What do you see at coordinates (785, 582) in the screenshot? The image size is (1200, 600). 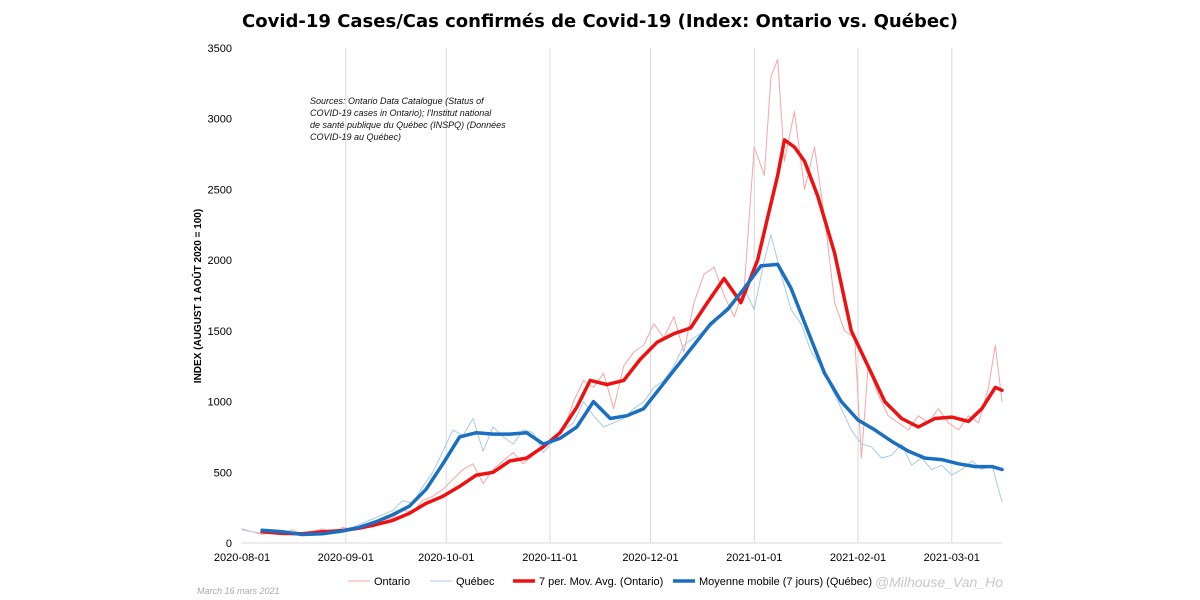 I see `legend-label: Moyenne mobile (7 jours) (Québec)` at bounding box center [785, 582].